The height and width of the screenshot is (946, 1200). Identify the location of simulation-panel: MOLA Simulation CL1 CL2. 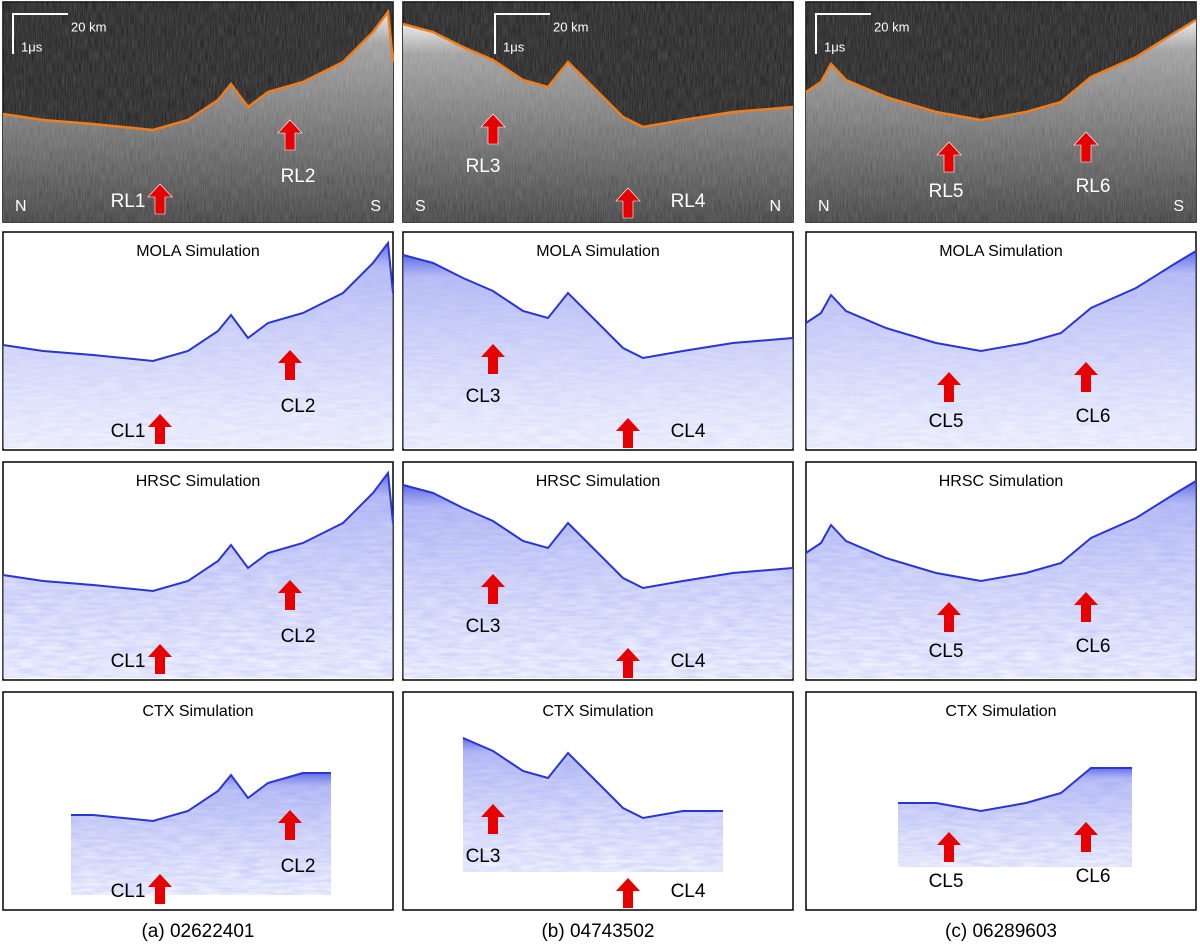
(198, 341).